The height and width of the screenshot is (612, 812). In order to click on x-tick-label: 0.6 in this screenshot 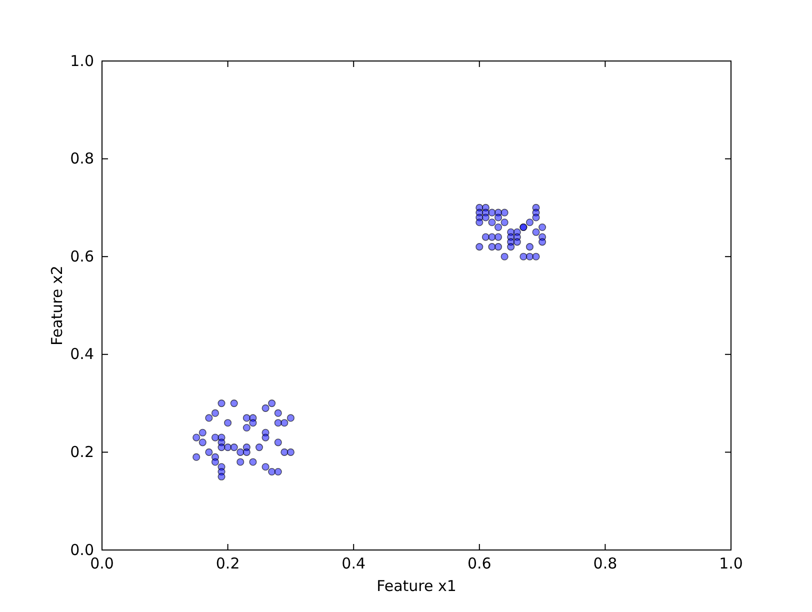, I will do `click(479, 563)`.